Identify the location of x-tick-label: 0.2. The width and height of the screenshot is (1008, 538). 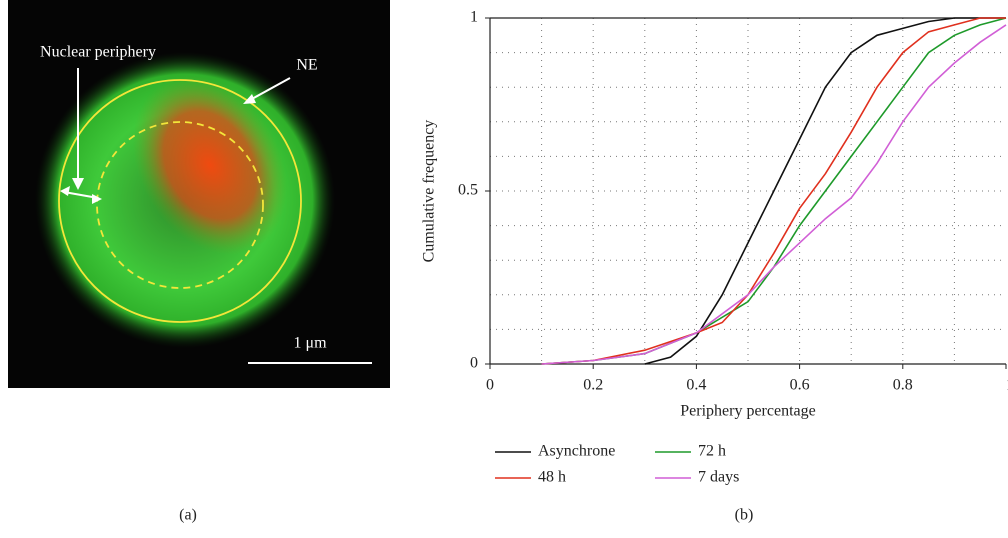
(593, 385).